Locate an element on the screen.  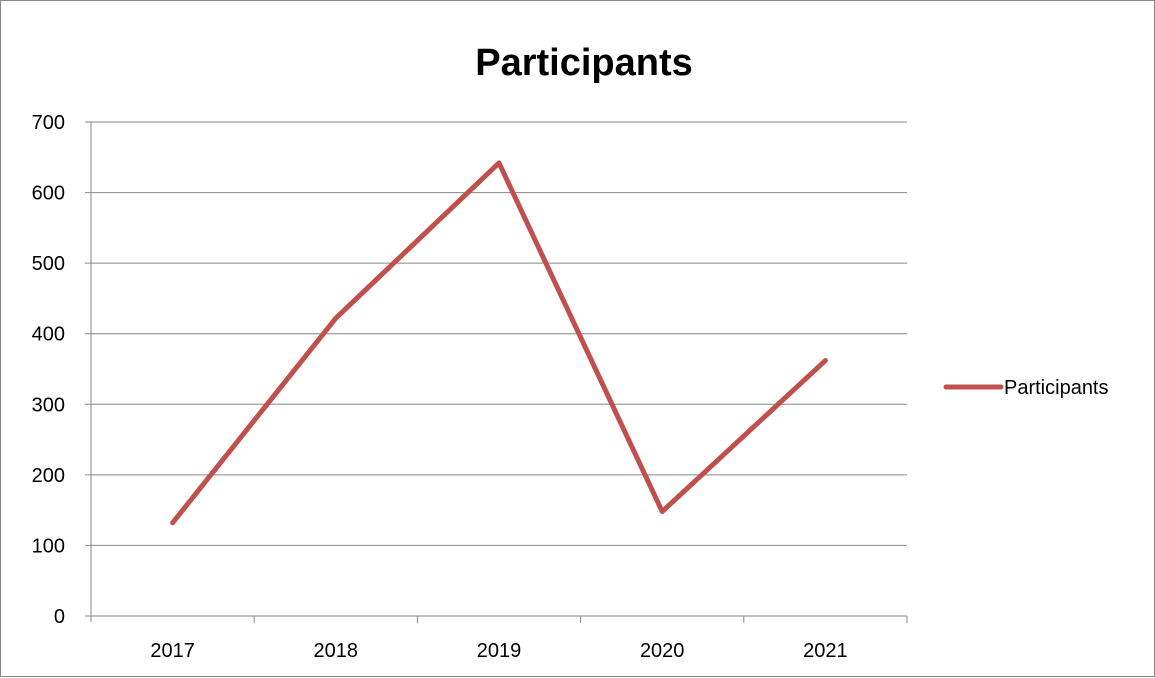
y-tick-label: 600 is located at coordinates (48, 194).